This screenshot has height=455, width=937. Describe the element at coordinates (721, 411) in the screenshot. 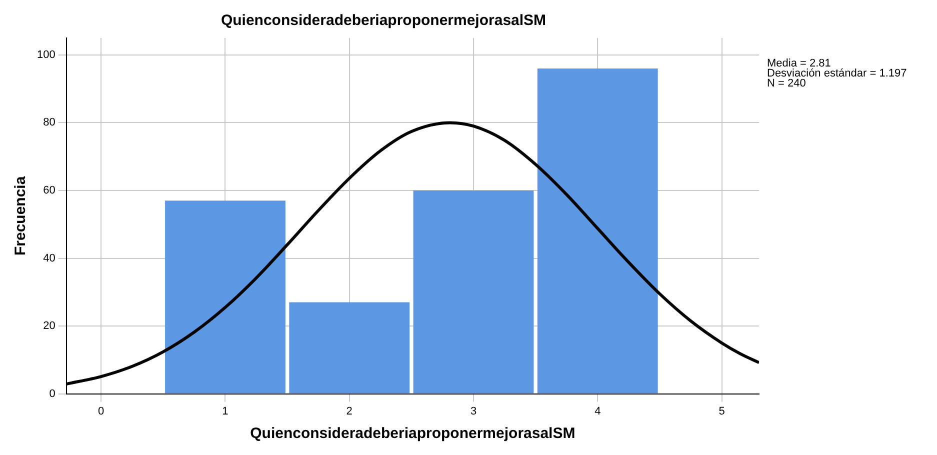

I see `x-tick-label: 5` at that location.